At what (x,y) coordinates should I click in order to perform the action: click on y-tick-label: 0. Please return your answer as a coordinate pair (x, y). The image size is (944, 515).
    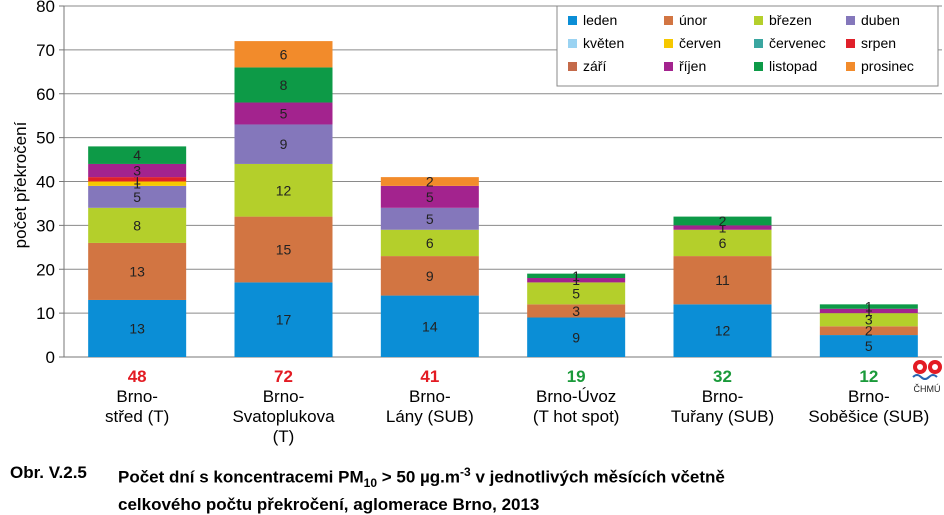
    Looking at the image, I should click on (50, 357).